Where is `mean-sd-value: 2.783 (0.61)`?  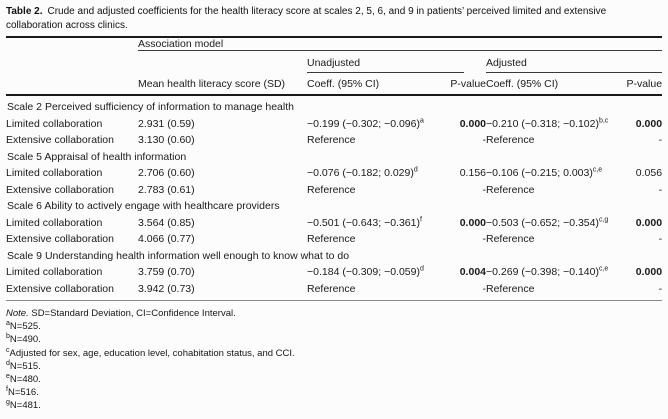
mean-sd-value: 2.783 (0.61) is located at coordinates (166, 189).